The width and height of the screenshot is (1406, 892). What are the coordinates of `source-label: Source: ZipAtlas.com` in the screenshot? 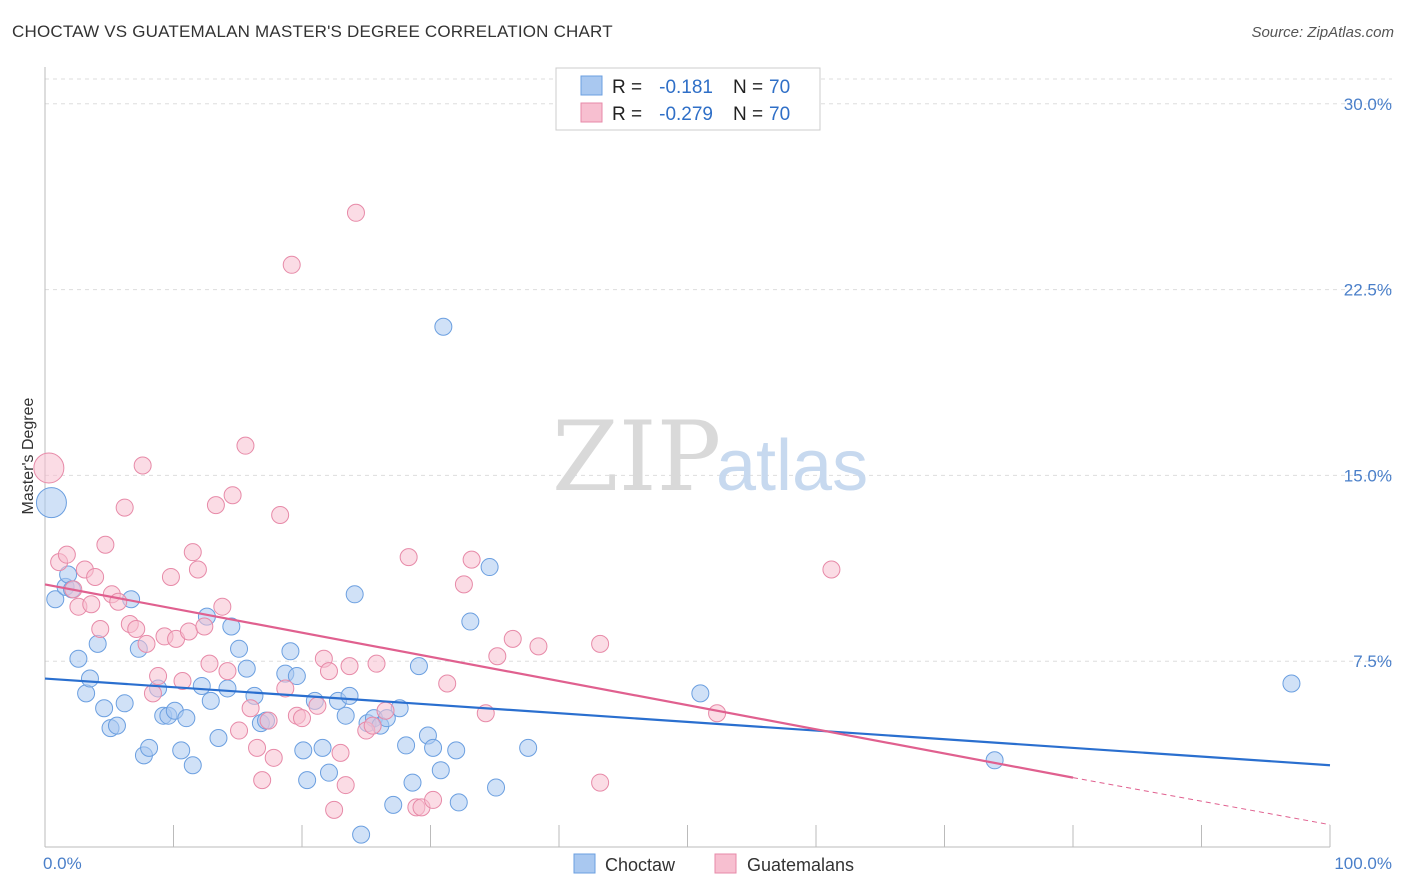 It's located at (1322, 32).